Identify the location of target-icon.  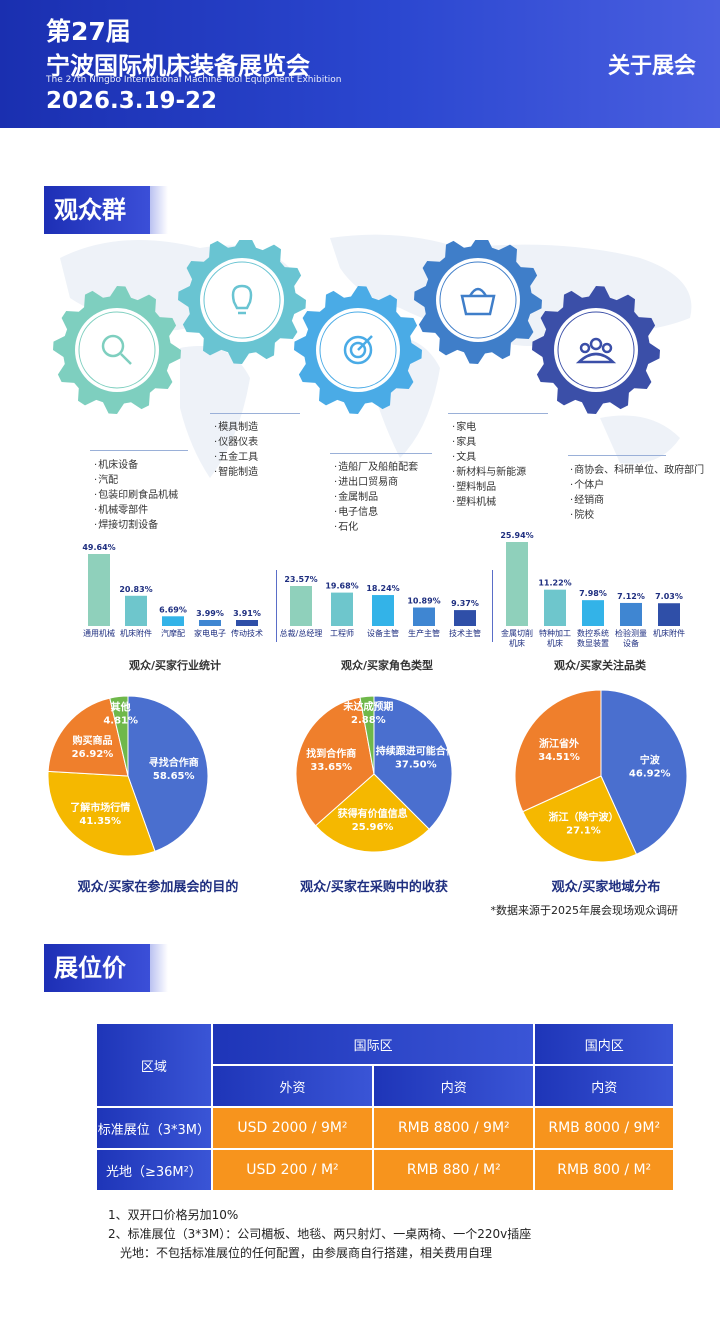
(358, 350).